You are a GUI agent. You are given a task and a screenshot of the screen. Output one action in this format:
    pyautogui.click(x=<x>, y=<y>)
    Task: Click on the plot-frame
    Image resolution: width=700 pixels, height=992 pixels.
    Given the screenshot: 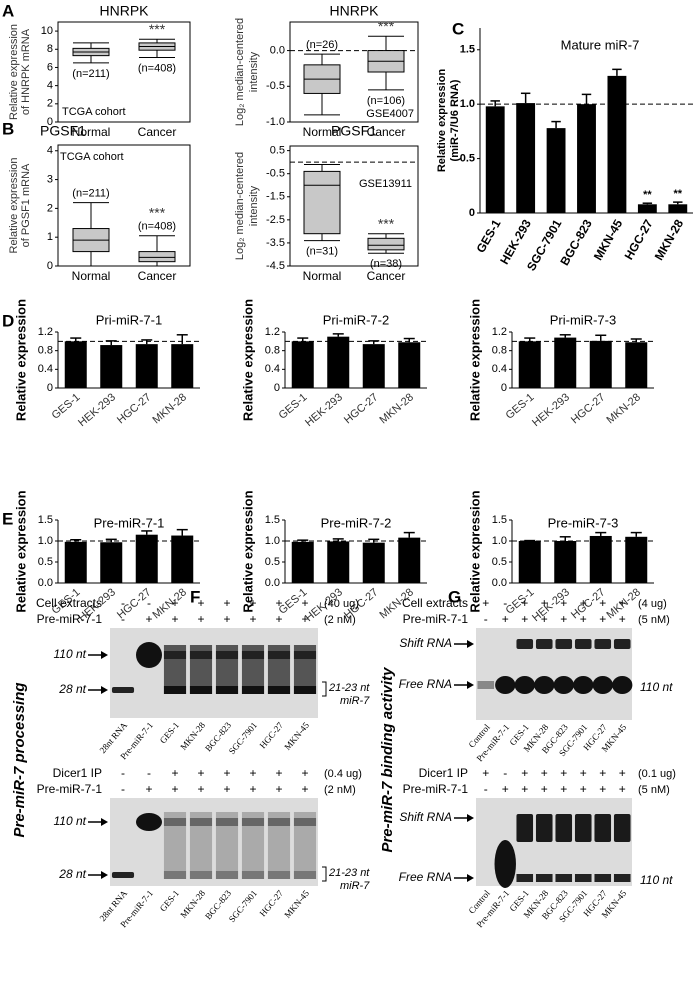 What is the action you would take?
    pyautogui.click(x=354, y=206)
    